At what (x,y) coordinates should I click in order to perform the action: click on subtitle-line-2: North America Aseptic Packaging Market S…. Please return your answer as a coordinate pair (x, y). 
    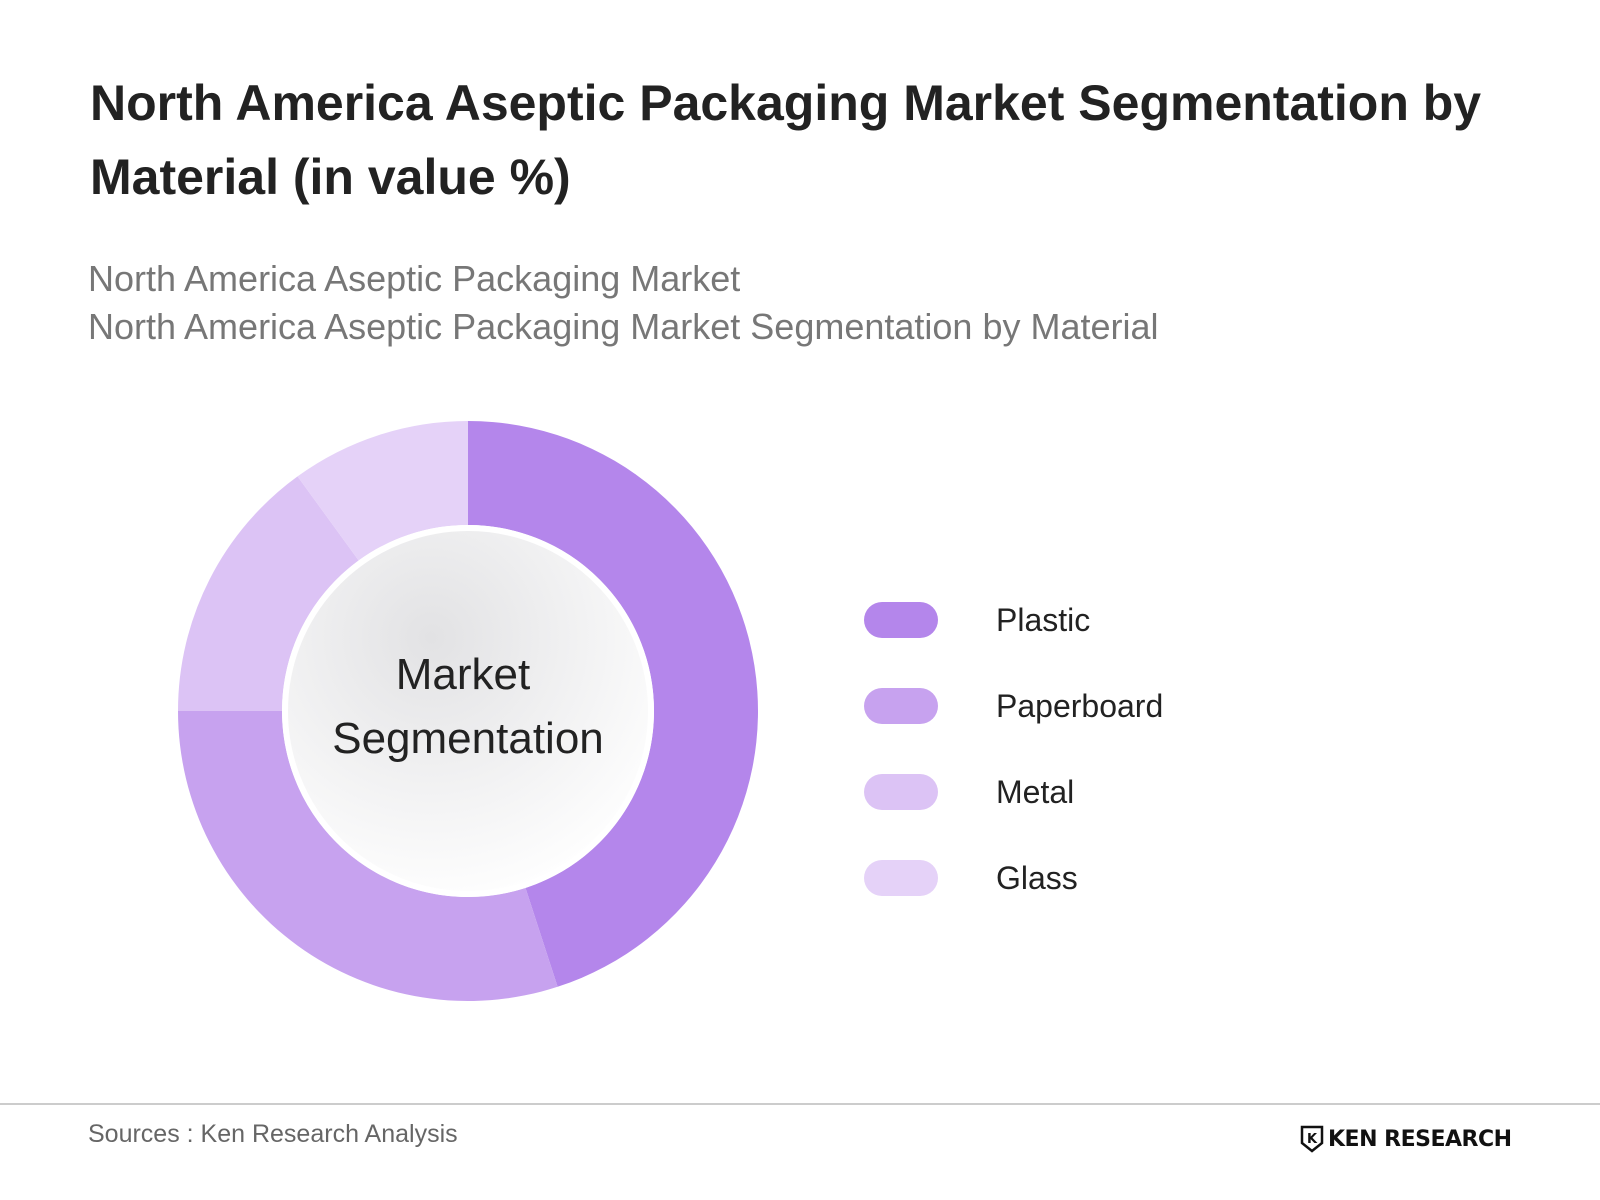
    Looking at the image, I should click on (623, 326).